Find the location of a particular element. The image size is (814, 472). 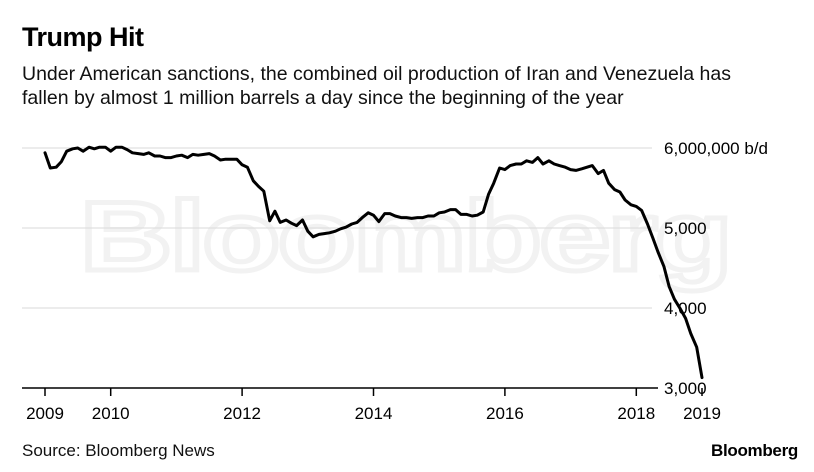

chart-title: Trump Hit is located at coordinates (83, 37).